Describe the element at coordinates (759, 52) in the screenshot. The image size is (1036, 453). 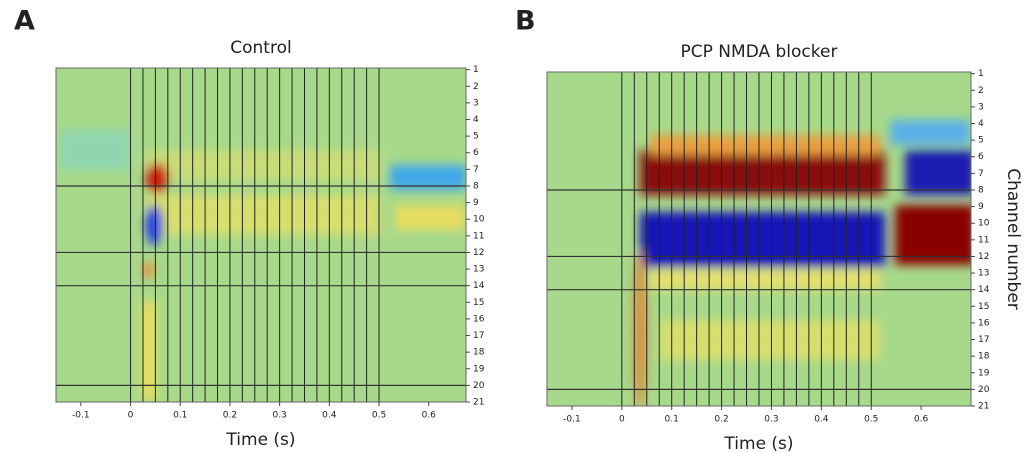
I see `chart-title: PCP NMDA blocker` at that location.